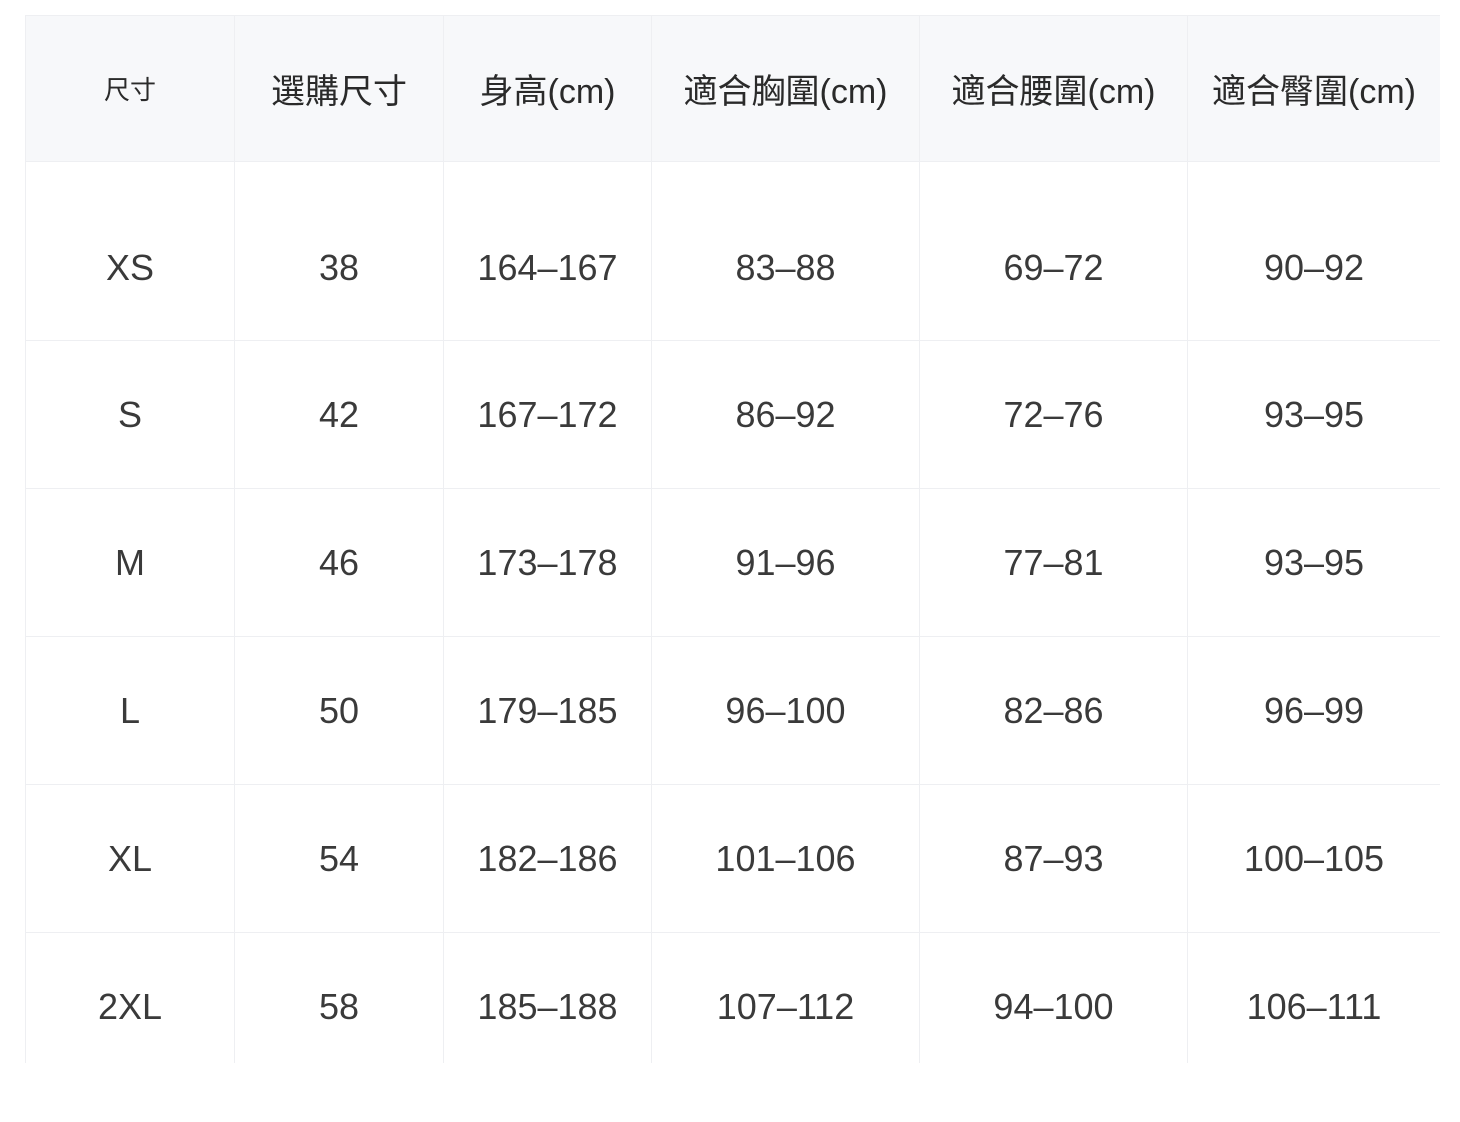 The image size is (1460, 1122). What do you see at coordinates (339, 997) in the screenshot?
I see `cell-purchase-size: 58` at bounding box center [339, 997].